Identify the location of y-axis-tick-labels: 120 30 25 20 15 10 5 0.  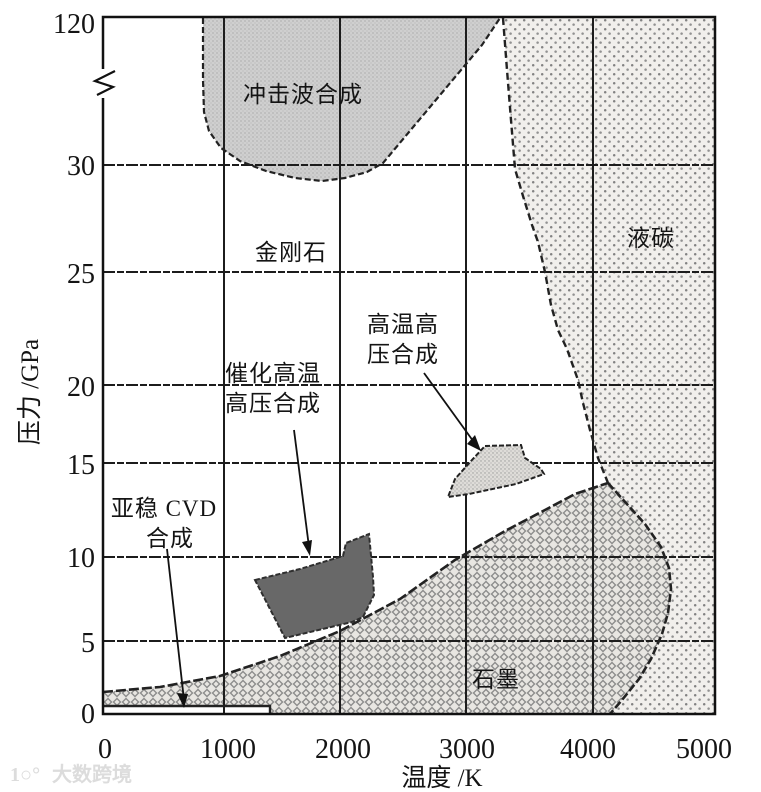
(74, 369).